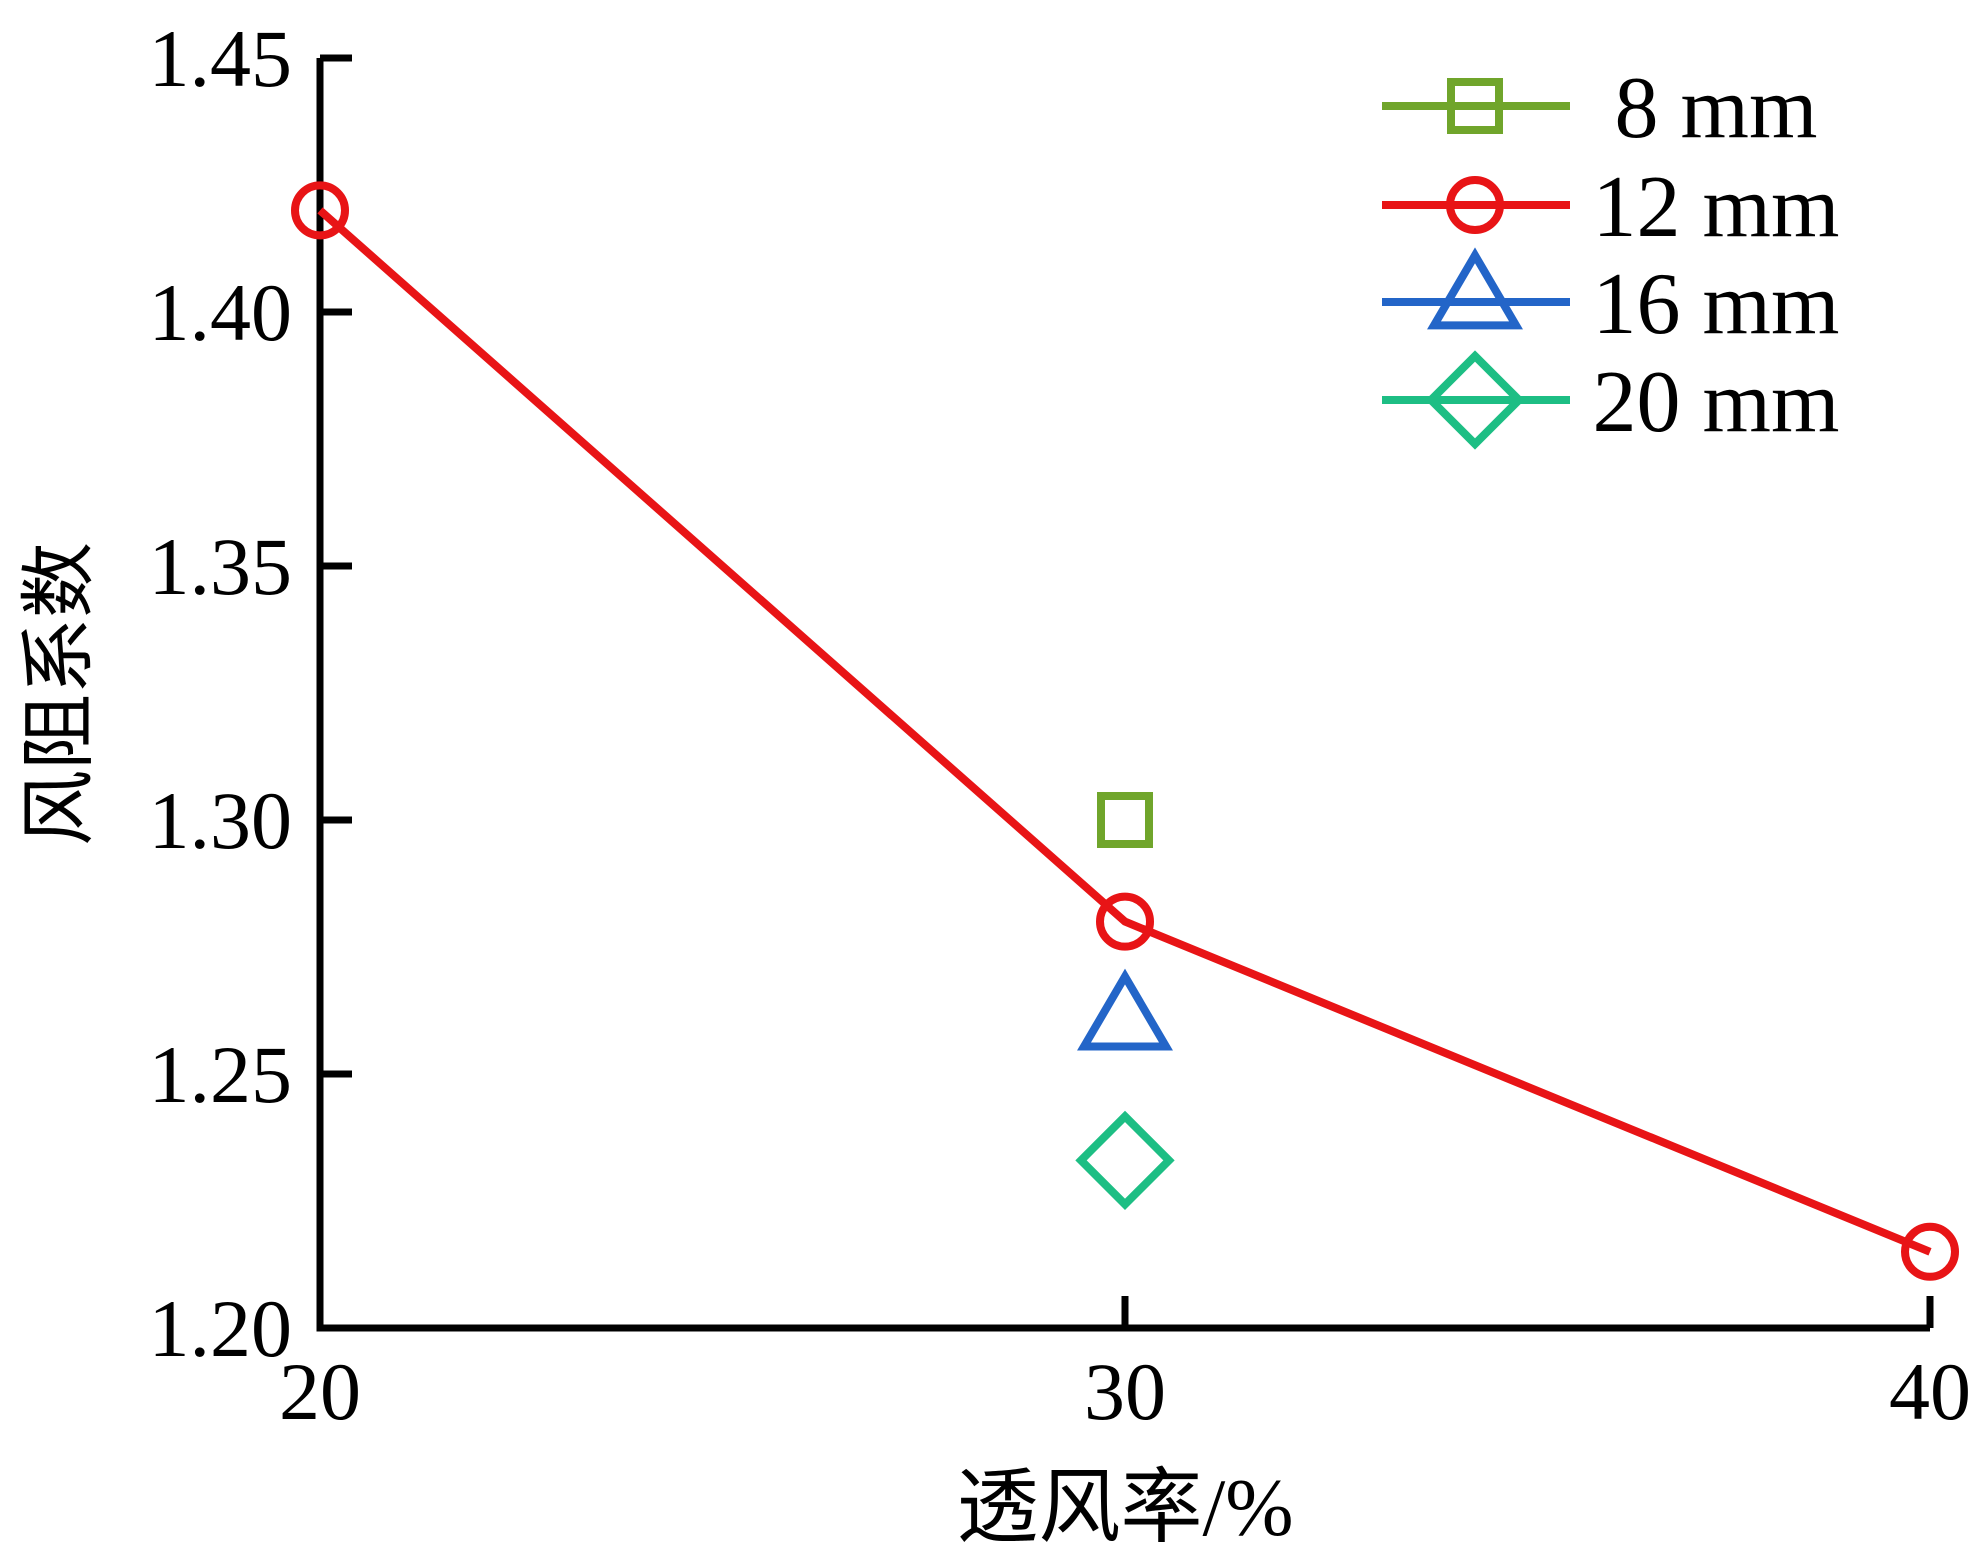 Image resolution: width=1971 pixels, height=1559 pixels. What do you see at coordinates (1716, 207) in the screenshot?
I see `legend-label: 12 mm` at bounding box center [1716, 207].